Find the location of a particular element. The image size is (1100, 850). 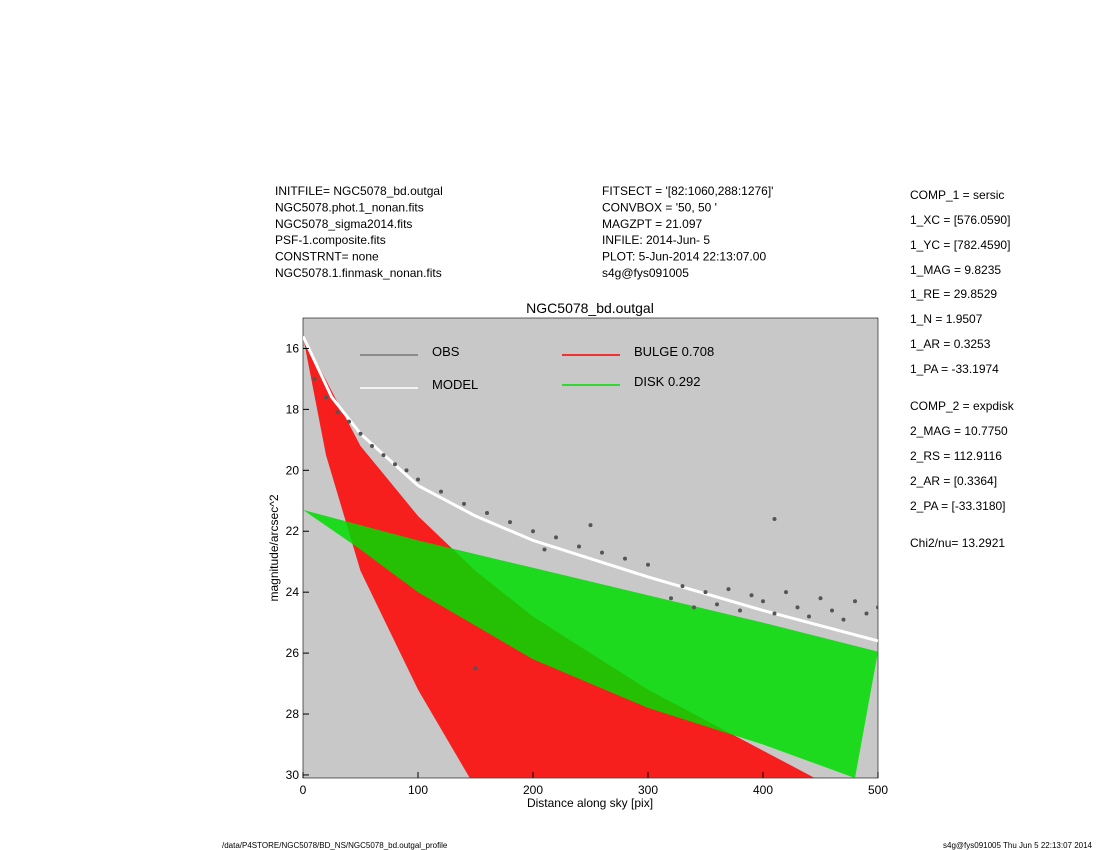

header-left-line: NGC5078.1.finmask_nonan.fits is located at coordinates (358, 273).